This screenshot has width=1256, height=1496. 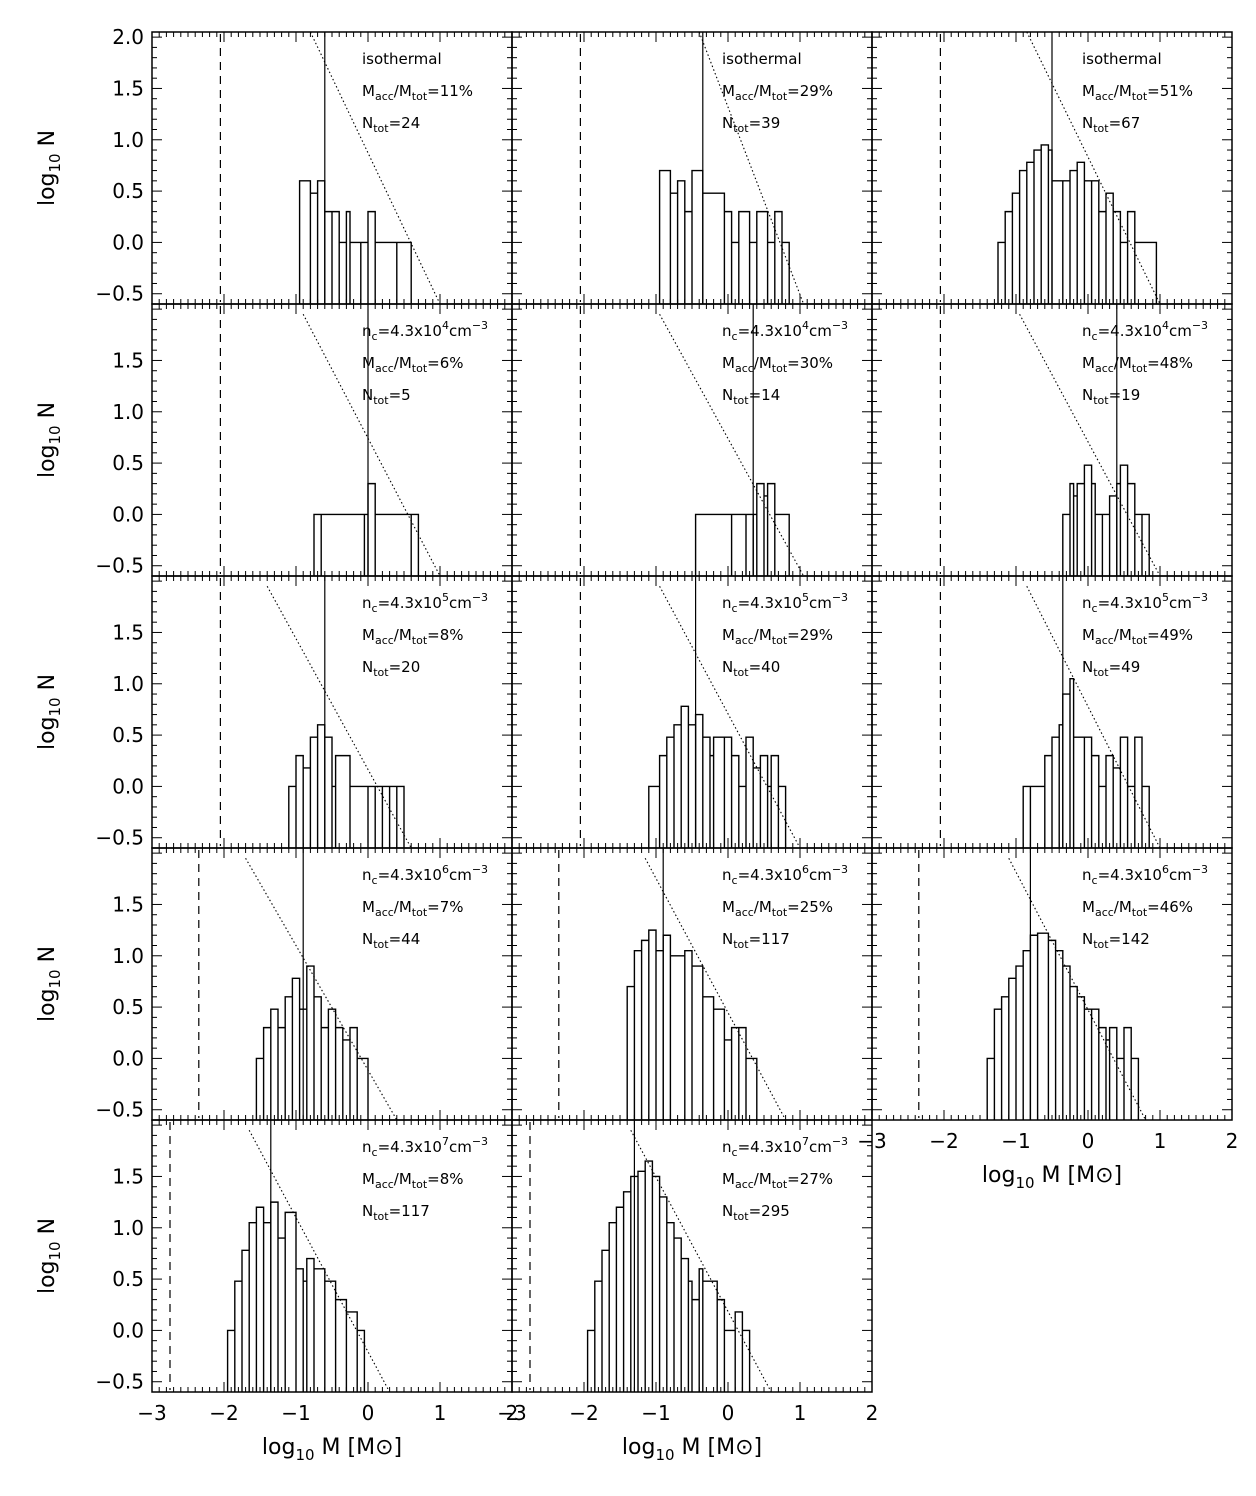 What do you see at coordinates (751, 124) in the screenshot?
I see `count-label: Ntot=39` at bounding box center [751, 124].